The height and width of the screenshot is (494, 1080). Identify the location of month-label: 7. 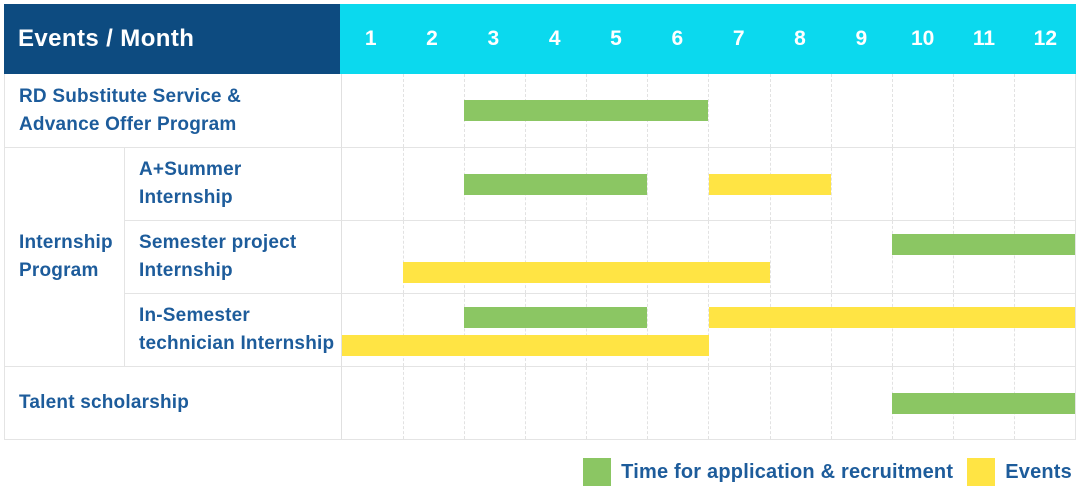
(738, 38).